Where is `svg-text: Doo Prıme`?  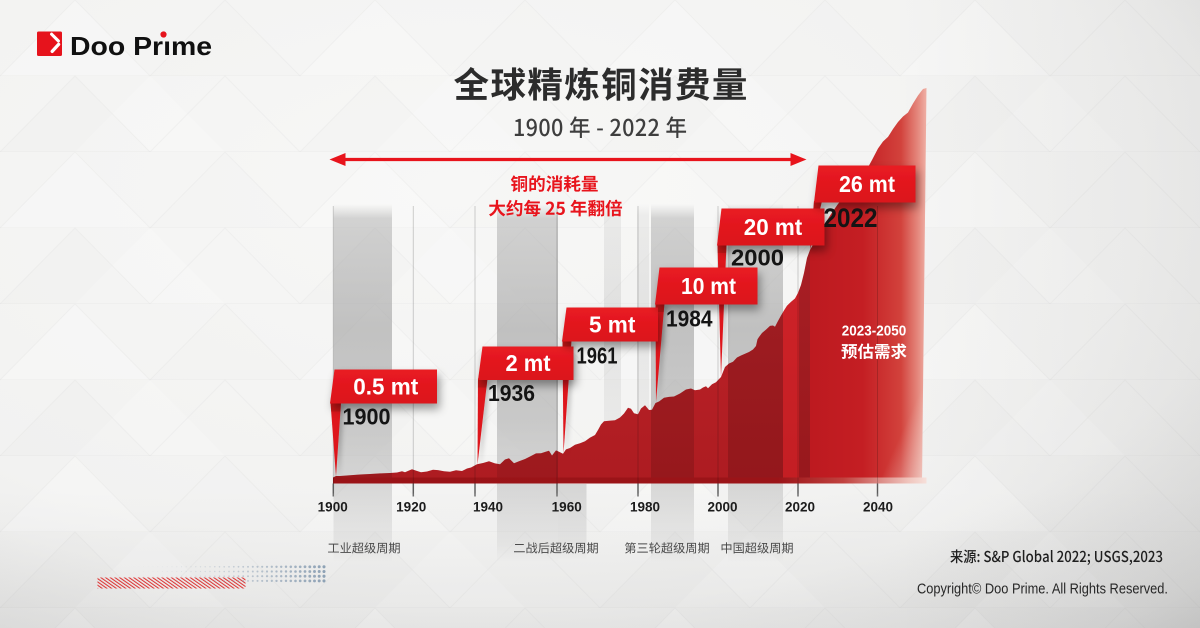
svg-text: Doo Prıme is located at coordinates (141, 46).